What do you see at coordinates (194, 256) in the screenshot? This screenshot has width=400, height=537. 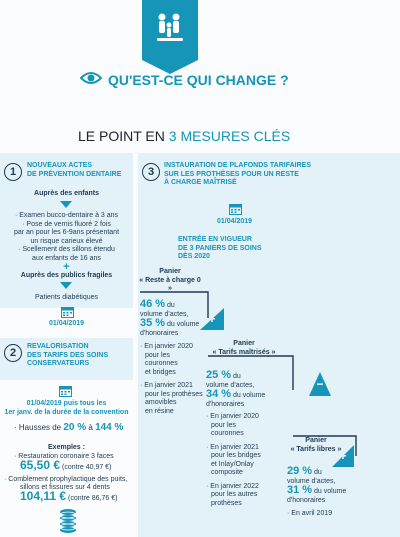 I see `entry-line3: DÈS 2020` at bounding box center [194, 256].